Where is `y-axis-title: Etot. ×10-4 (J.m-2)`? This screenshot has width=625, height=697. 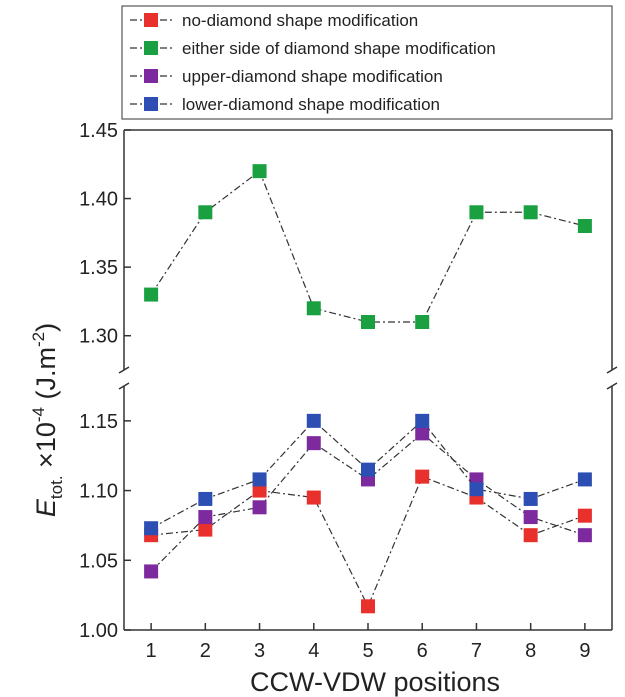 y-axis-title: Etot. ×10-4 (J.m-2) is located at coordinates (47, 420).